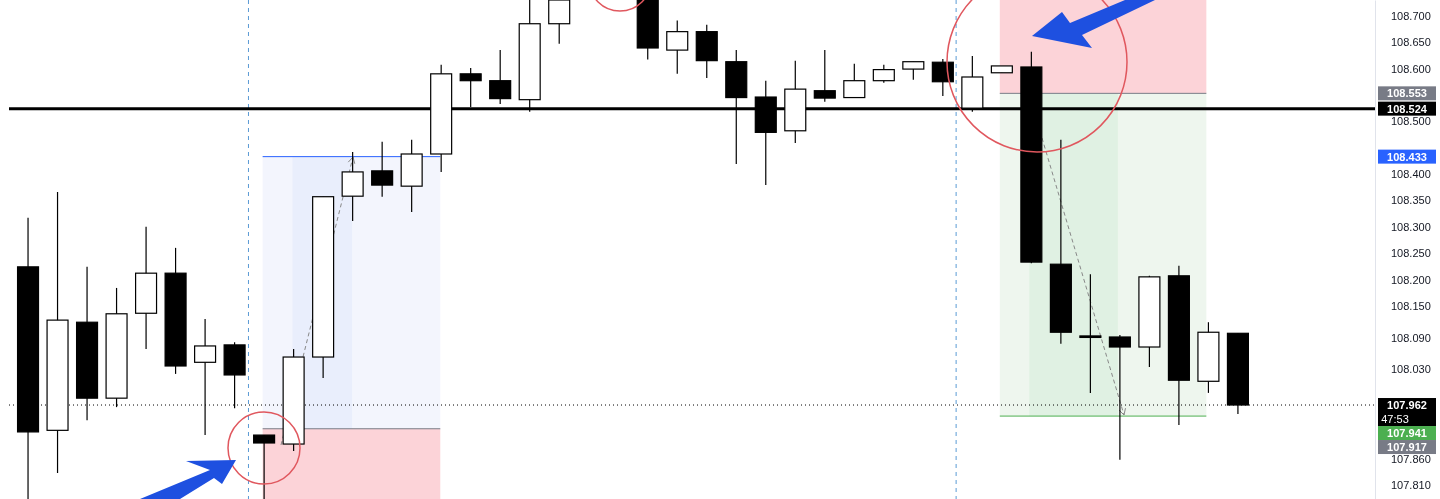 The height and width of the screenshot is (499, 1440). What do you see at coordinates (1407, 405) in the screenshot?
I see `ref-line-label: 107.962` at bounding box center [1407, 405].